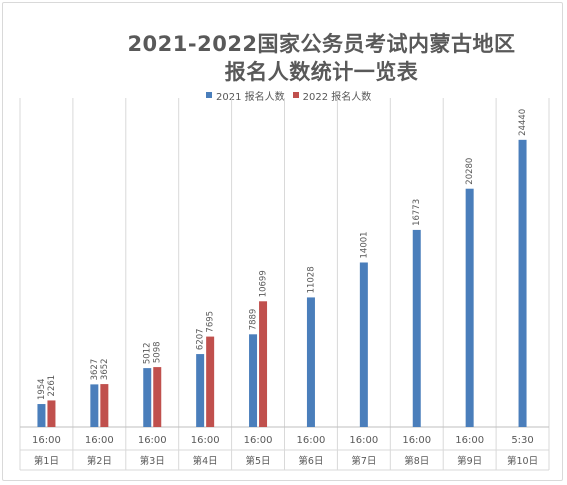 This screenshot has height=485, width=567. What do you see at coordinates (254, 320) in the screenshot?
I see `data-label-2021-day-5: 7889` at bounding box center [254, 320].